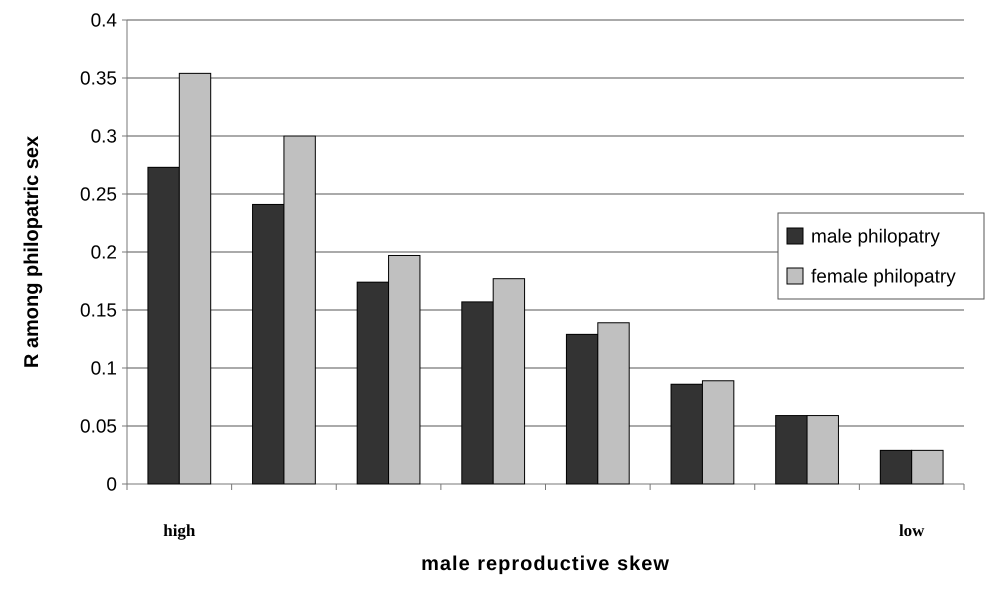  I want to click on x-tick-label: high, so click(179, 530).